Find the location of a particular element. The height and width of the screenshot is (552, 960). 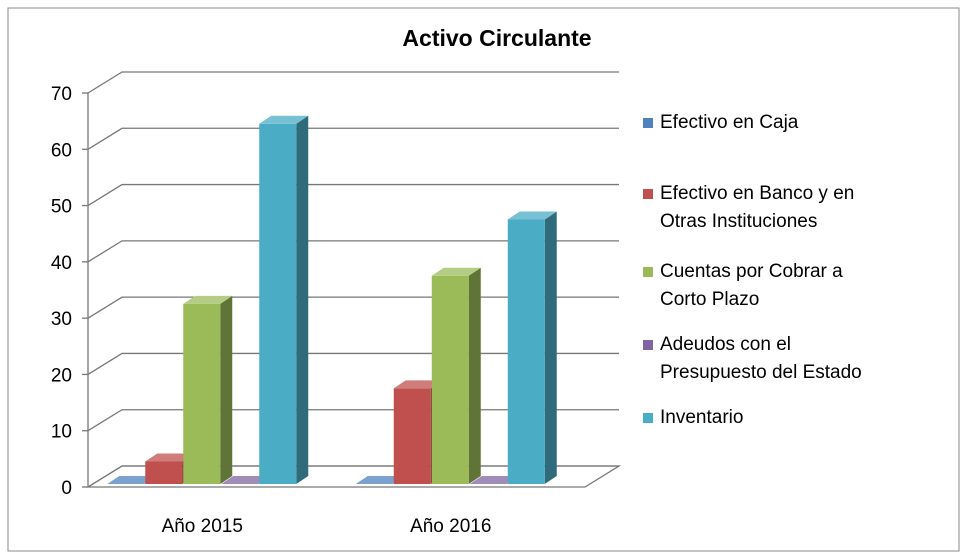

chart-title: Activo Circulante is located at coordinates (496, 38).